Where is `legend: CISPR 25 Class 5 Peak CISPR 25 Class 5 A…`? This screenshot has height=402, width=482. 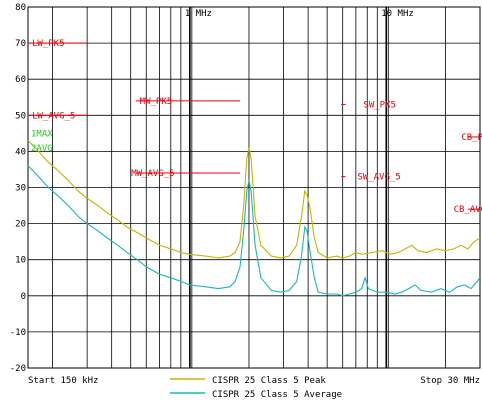
legend: CISPR 25 Class 5 Peak CISPR 25 Class 5 A… is located at coordinates (256, 388).